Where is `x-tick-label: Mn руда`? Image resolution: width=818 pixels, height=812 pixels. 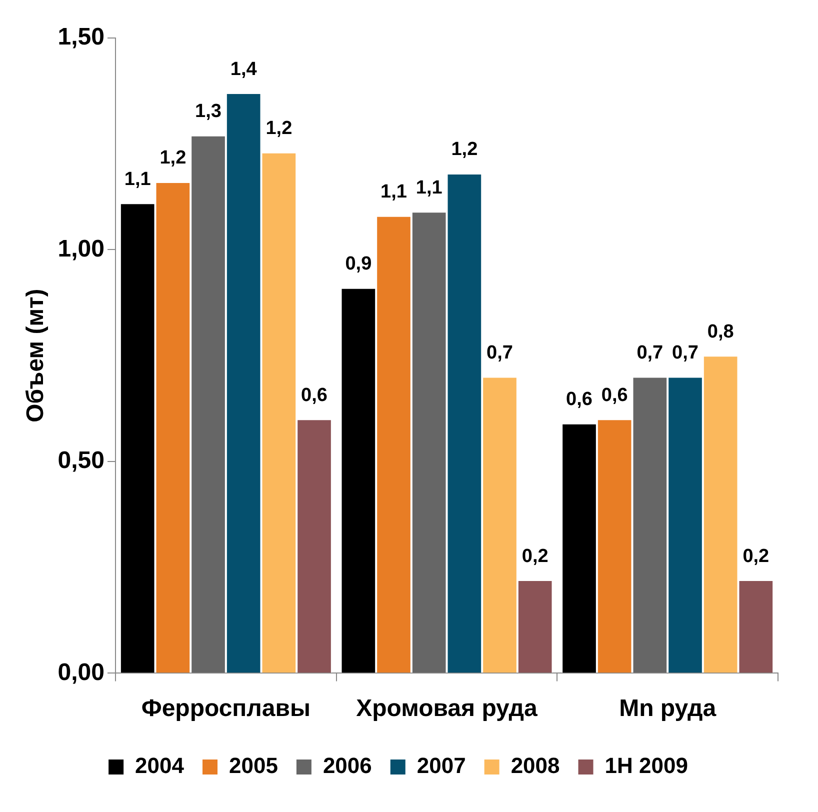
x-tick-label: Mn руда is located at coordinates (668, 708).